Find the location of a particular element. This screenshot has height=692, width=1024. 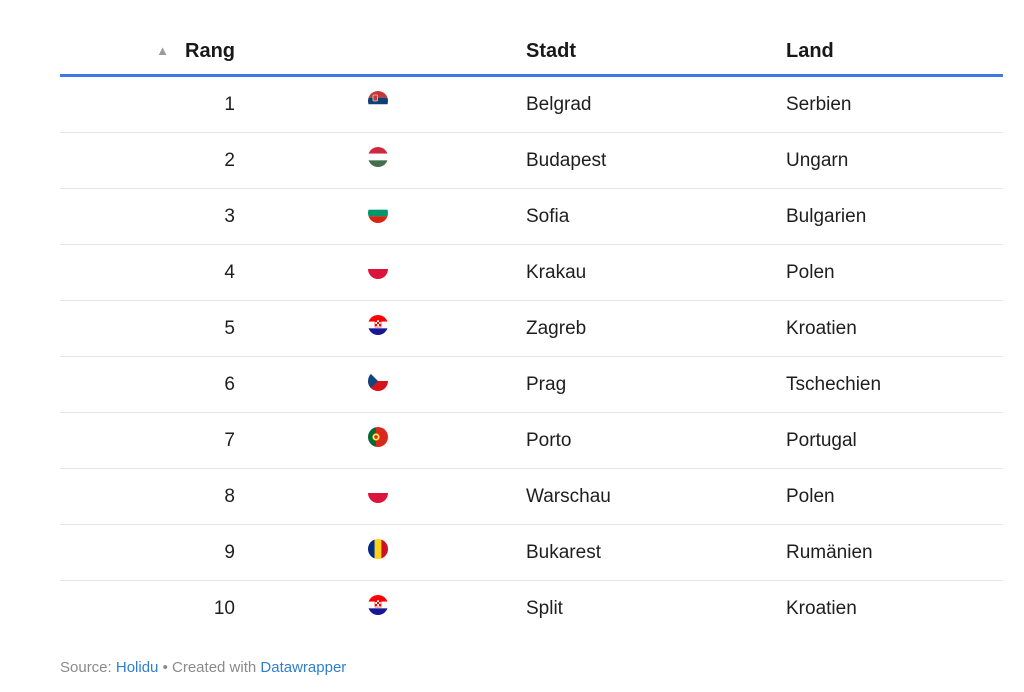

rank-cell: 5 is located at coordinates (160, 328).